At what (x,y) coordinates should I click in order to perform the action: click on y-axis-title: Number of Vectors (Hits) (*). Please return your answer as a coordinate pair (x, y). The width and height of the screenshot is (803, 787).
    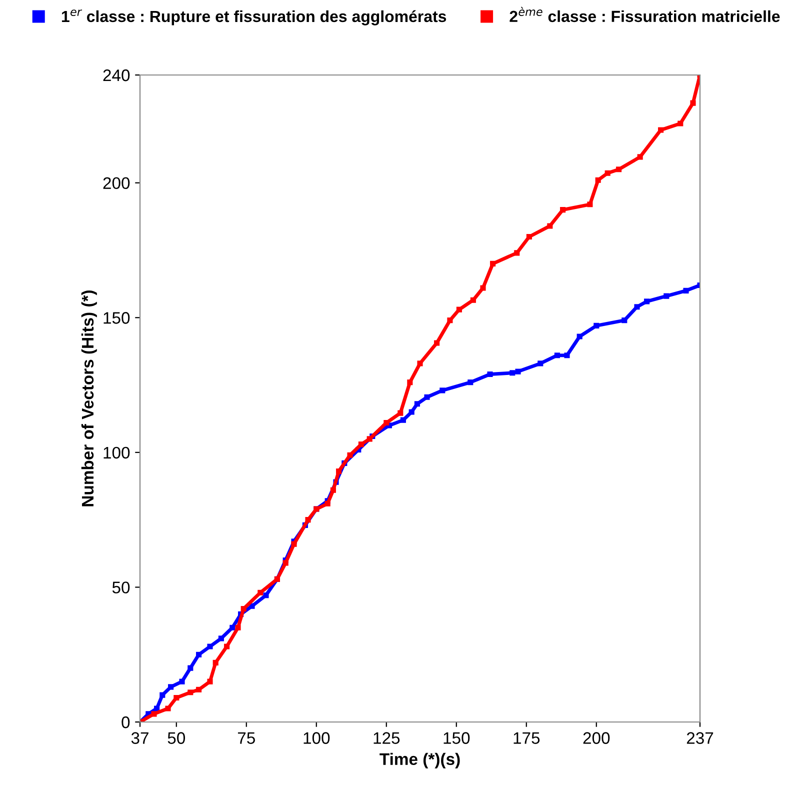
    Looking at the image, I should click on (89, 398).